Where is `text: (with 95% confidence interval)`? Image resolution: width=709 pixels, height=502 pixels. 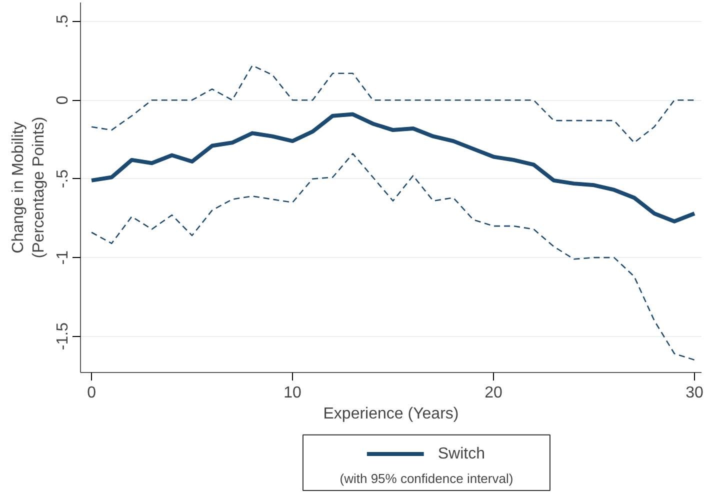
text: (with 95% confidence interval) is located at coordinates (427, 478).